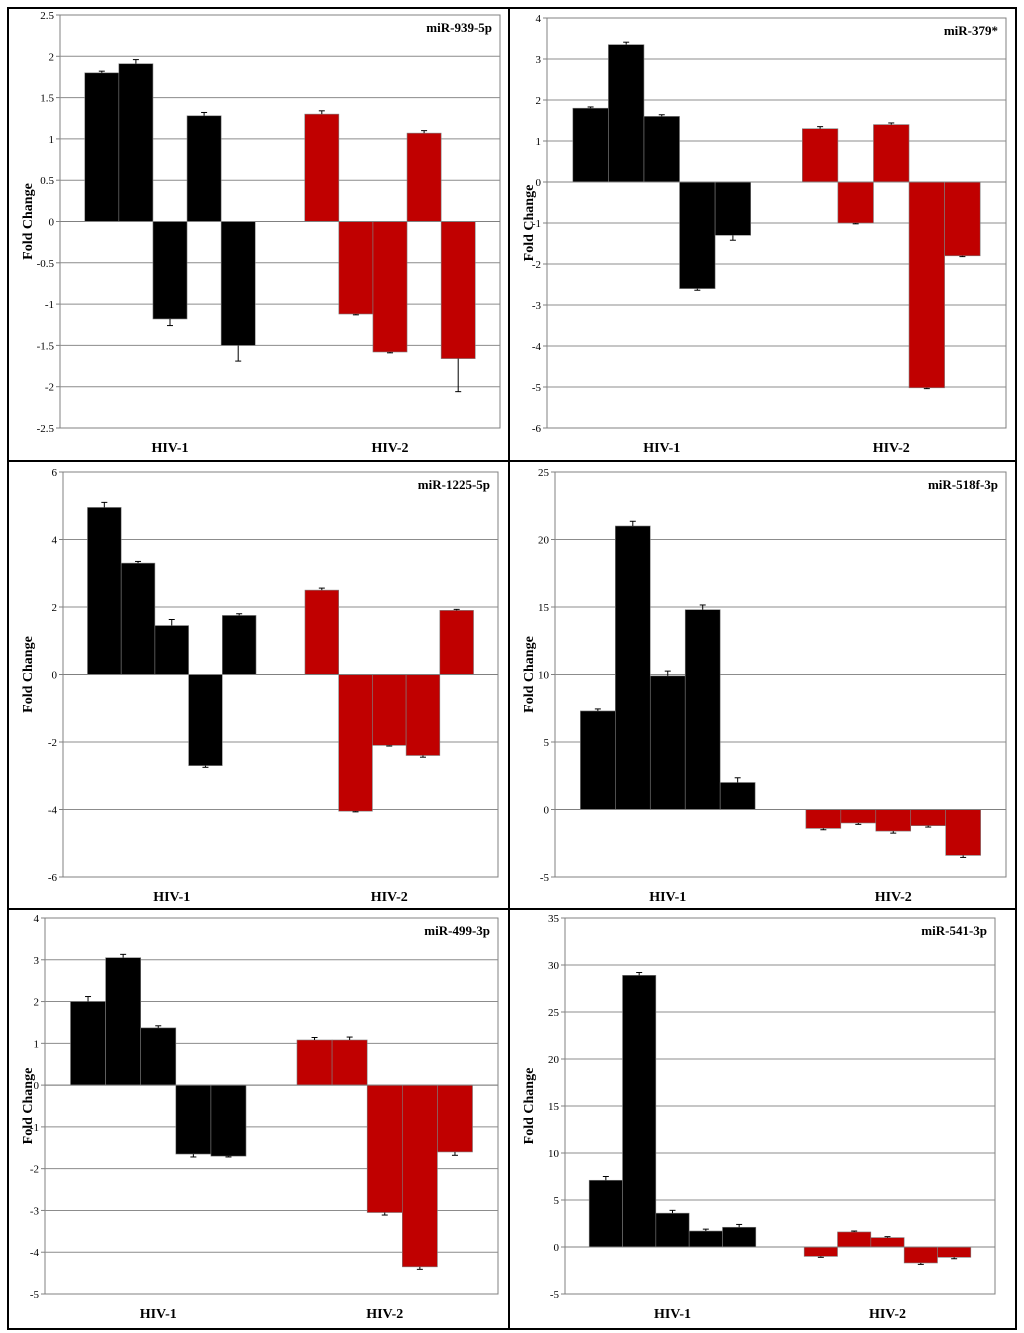 The height and width of the screenshot is (1333, 1024). Describe the element at coordinates (547, 743) in the screenshot. I see `y-tick-label: 5` at that location.